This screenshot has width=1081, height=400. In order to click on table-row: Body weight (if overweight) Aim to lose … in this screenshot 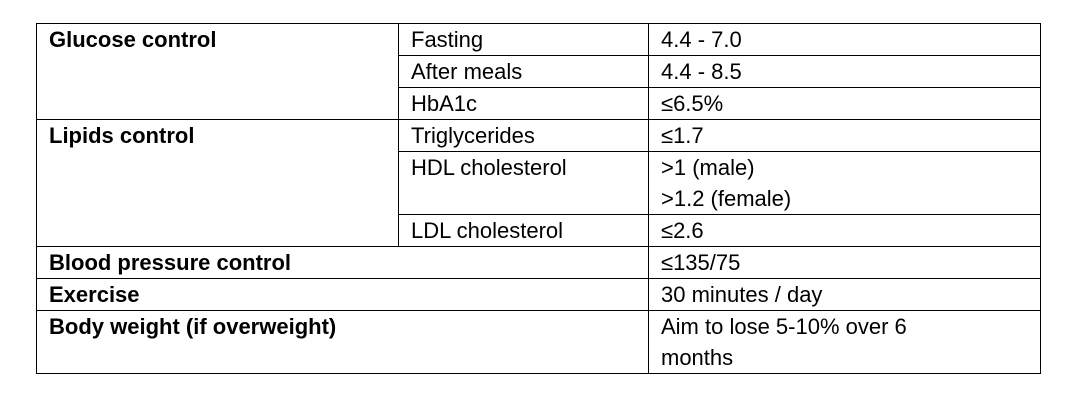, I will do `click(538, 342)`.